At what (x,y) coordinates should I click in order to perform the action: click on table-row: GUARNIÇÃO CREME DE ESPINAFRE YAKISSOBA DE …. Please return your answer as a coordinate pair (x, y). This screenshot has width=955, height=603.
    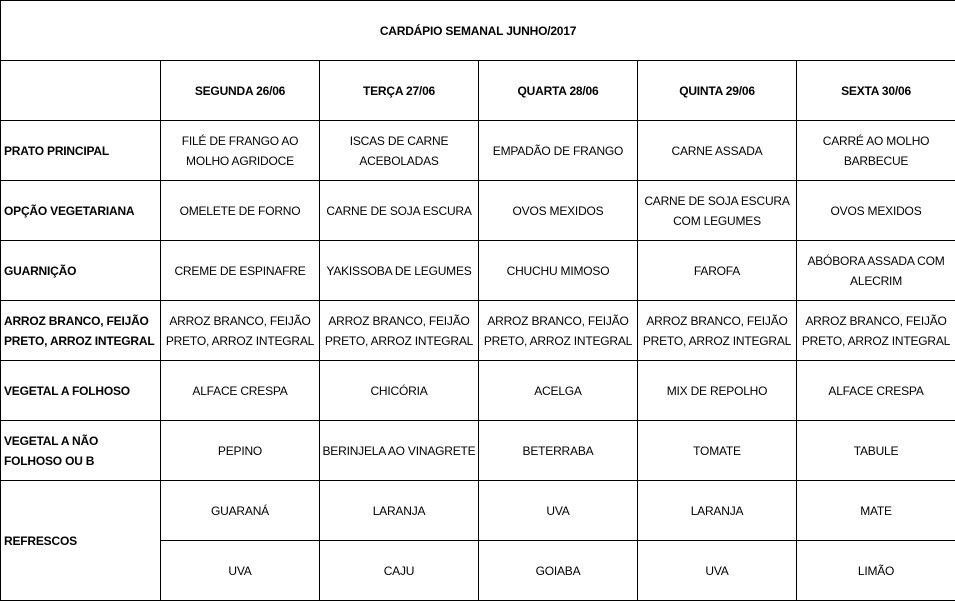
    Looking at the image, I should click on (477, 270).